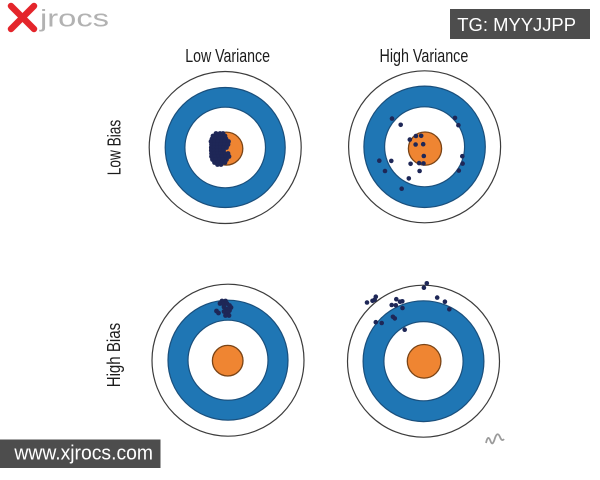  Describe the element at coordinates (516, 24) in the screenshot. I see `svg-text: TG: MYYJJPP` at that location.